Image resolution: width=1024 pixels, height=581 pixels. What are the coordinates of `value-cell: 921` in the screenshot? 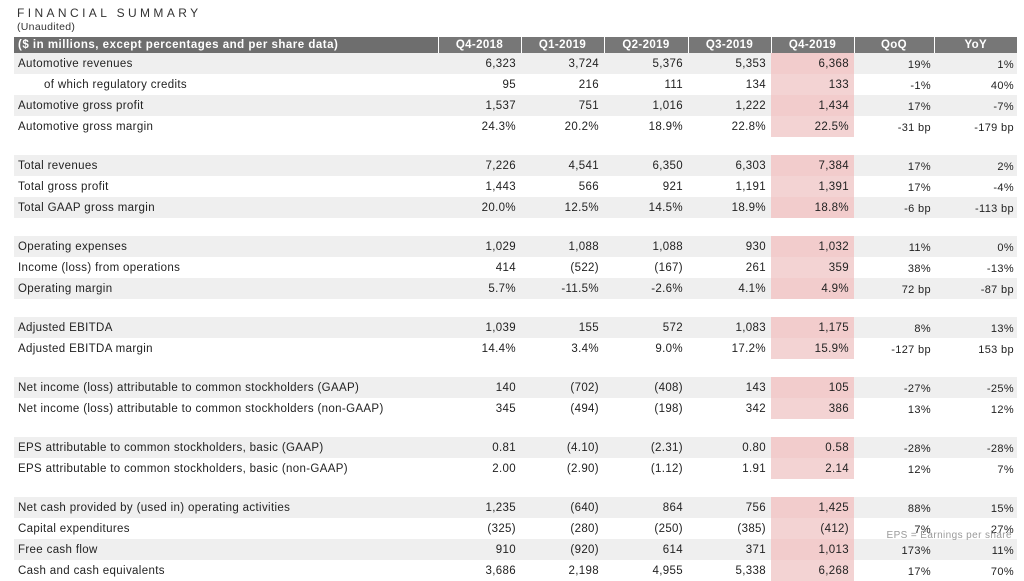 It's located at (672, 186).